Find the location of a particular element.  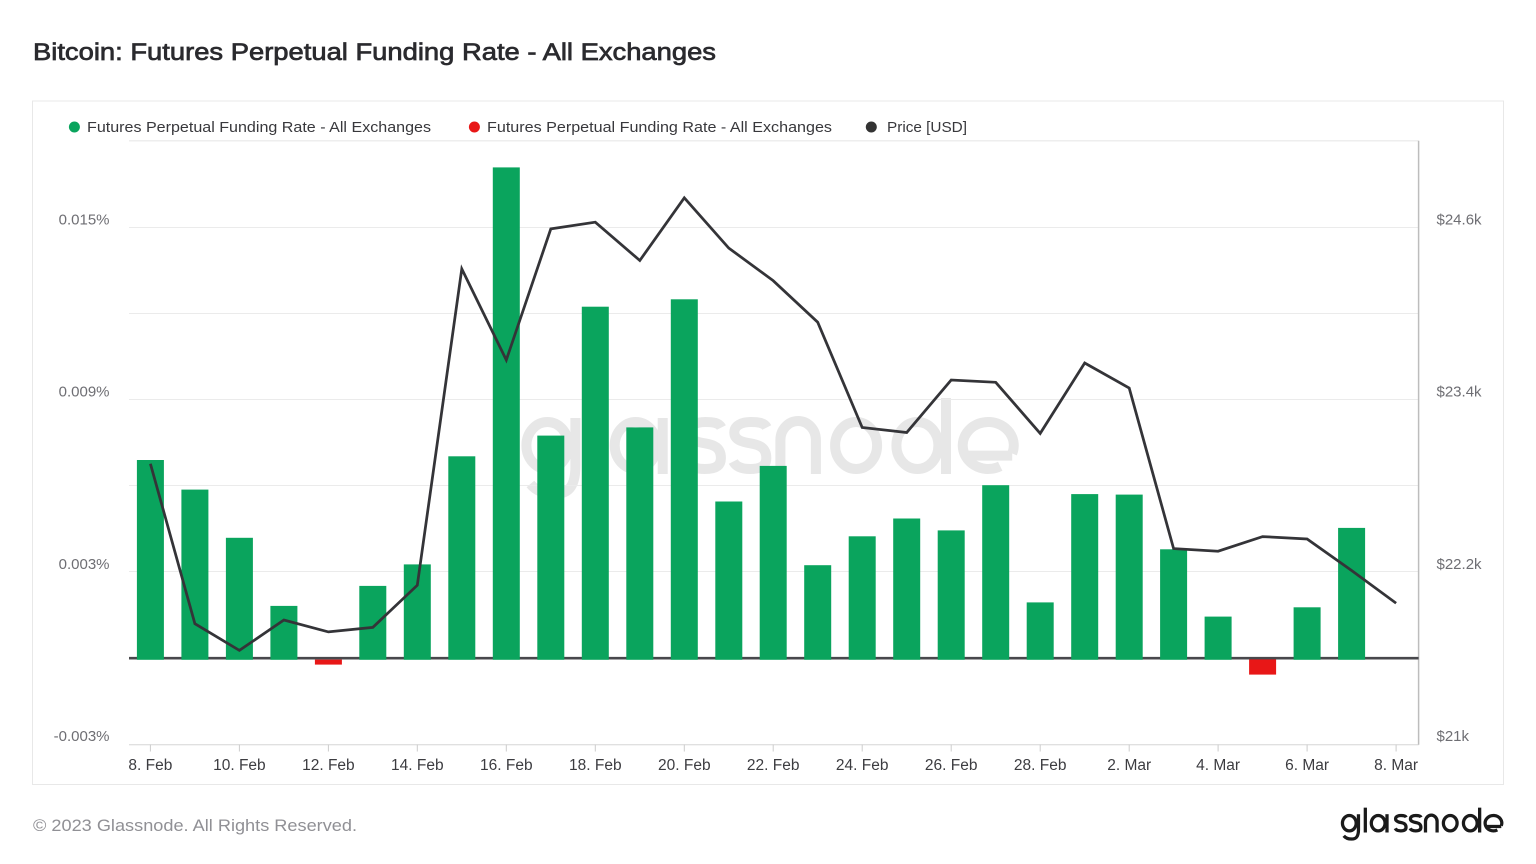

svg-text: -0.003% is located at coordinates (82, 736).